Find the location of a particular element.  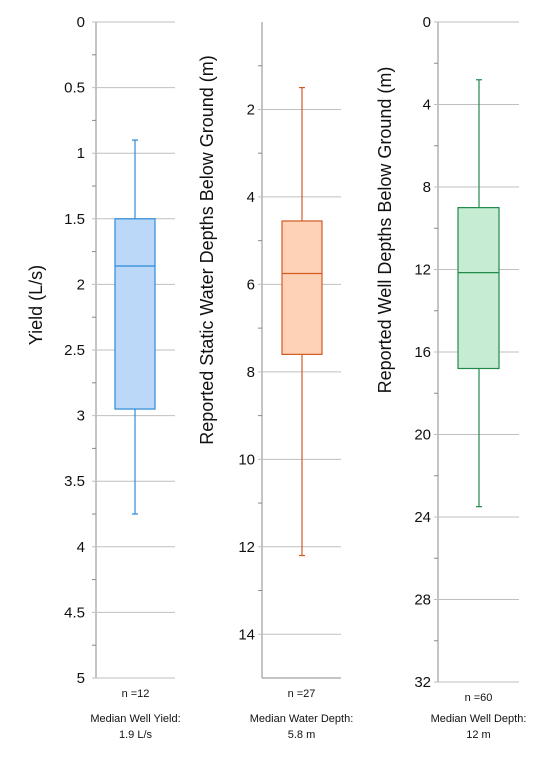

panel-3-tick-label: 8 is located at coordinates (427, 187).